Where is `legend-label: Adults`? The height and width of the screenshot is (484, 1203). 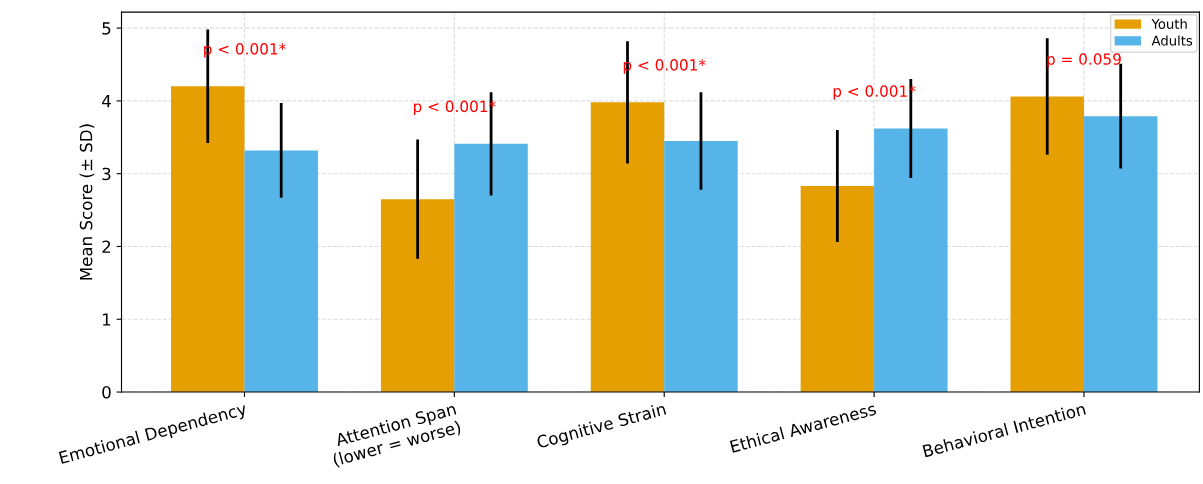
legend-label: Adults is located at coordinates (1172, 40).